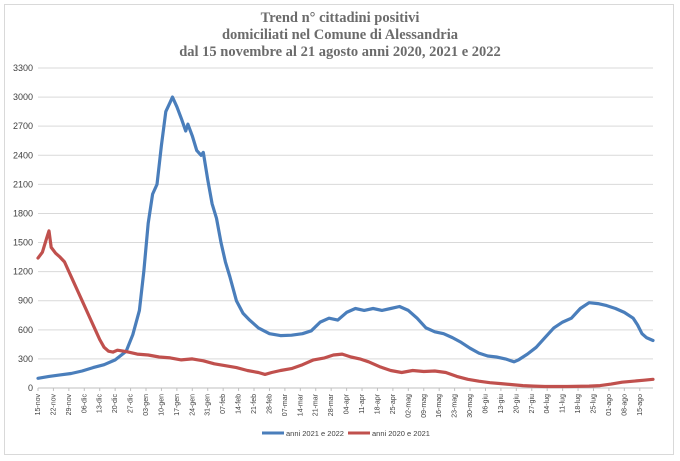  Describe the element at coordinates (25, 301) in the screenshot. I see `y-tick-label: 900` at that location.